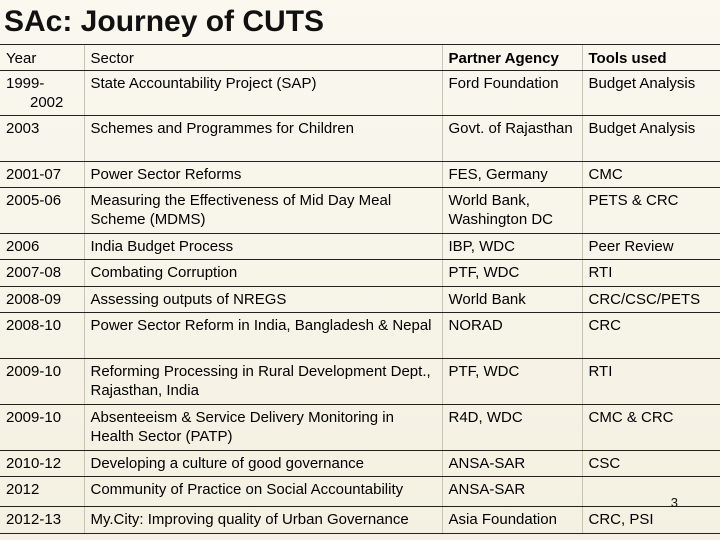  I want to click on cell-partner: FES, Germany, so click(511, 174).